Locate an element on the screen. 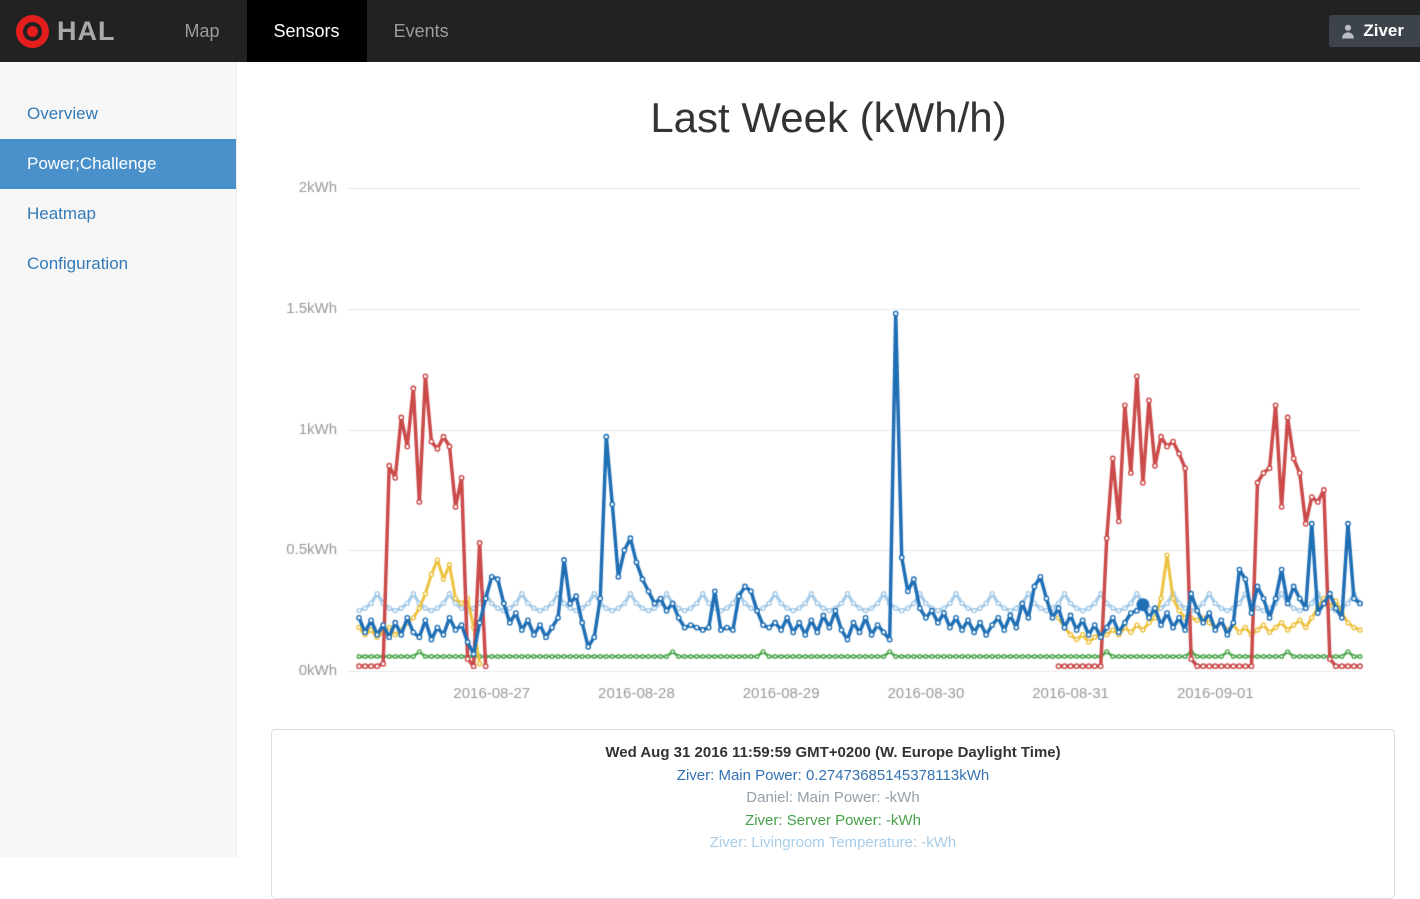  user-menu-button: Ziver is located at coordinates (1374, 31).